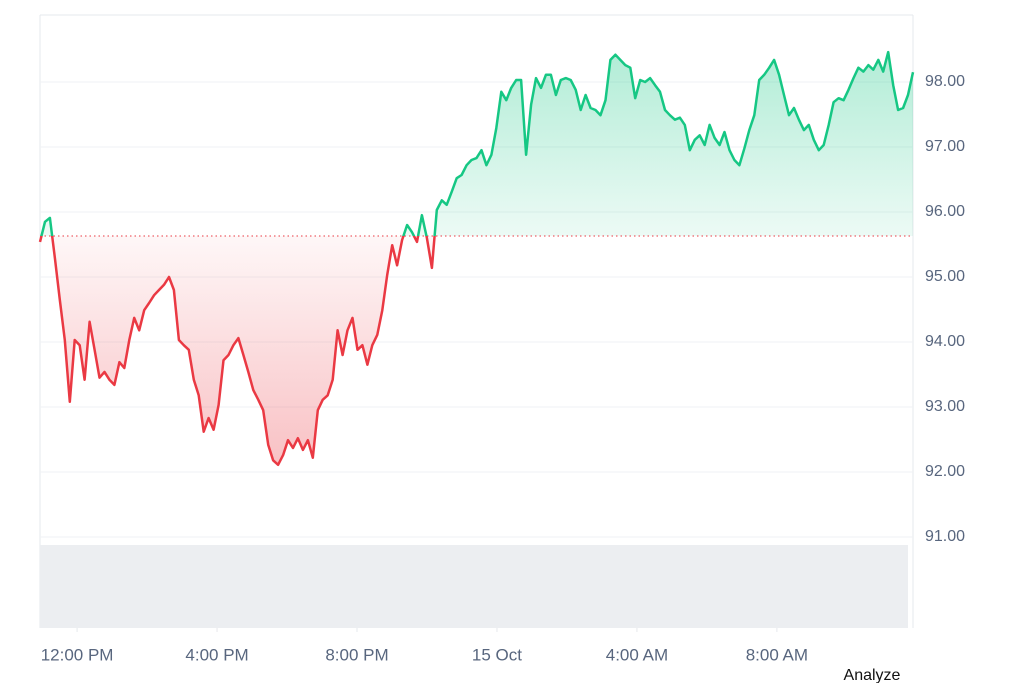 The width and height of the screenshot is (1024, 683). What do you see at coordinates (945, 146) in the screenshot?
I see `y-tick-label: 97.00` at bounding box center [945, 146].